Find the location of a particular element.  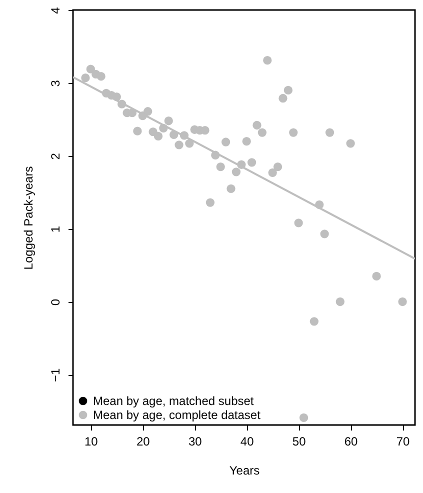

x-tick-label: 50 is located at coordinates (299, 441).